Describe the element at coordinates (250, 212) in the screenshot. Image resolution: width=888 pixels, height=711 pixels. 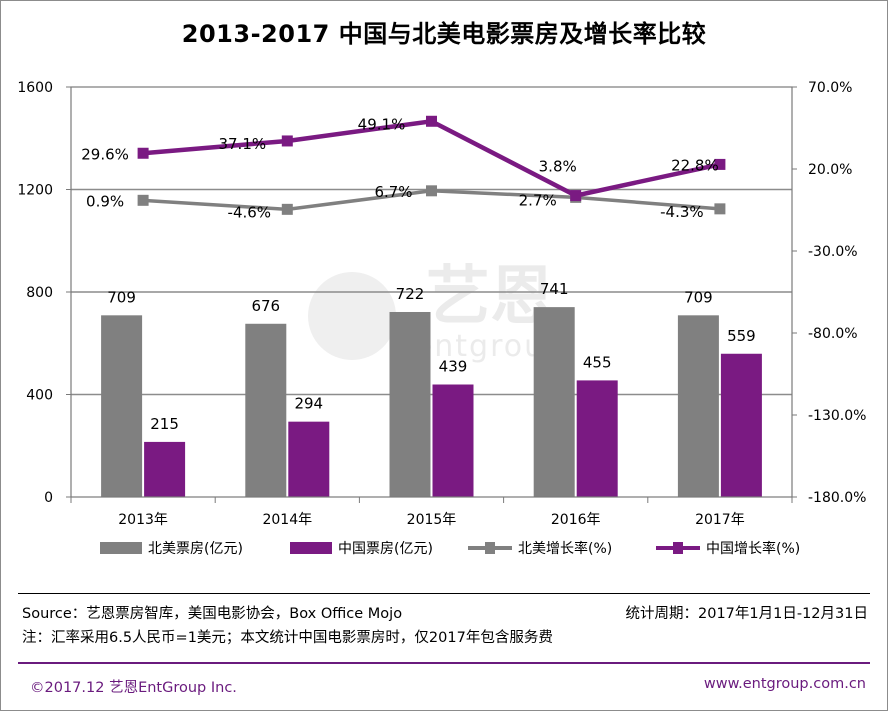
I see `line-data-label: -4.6%` at that location.